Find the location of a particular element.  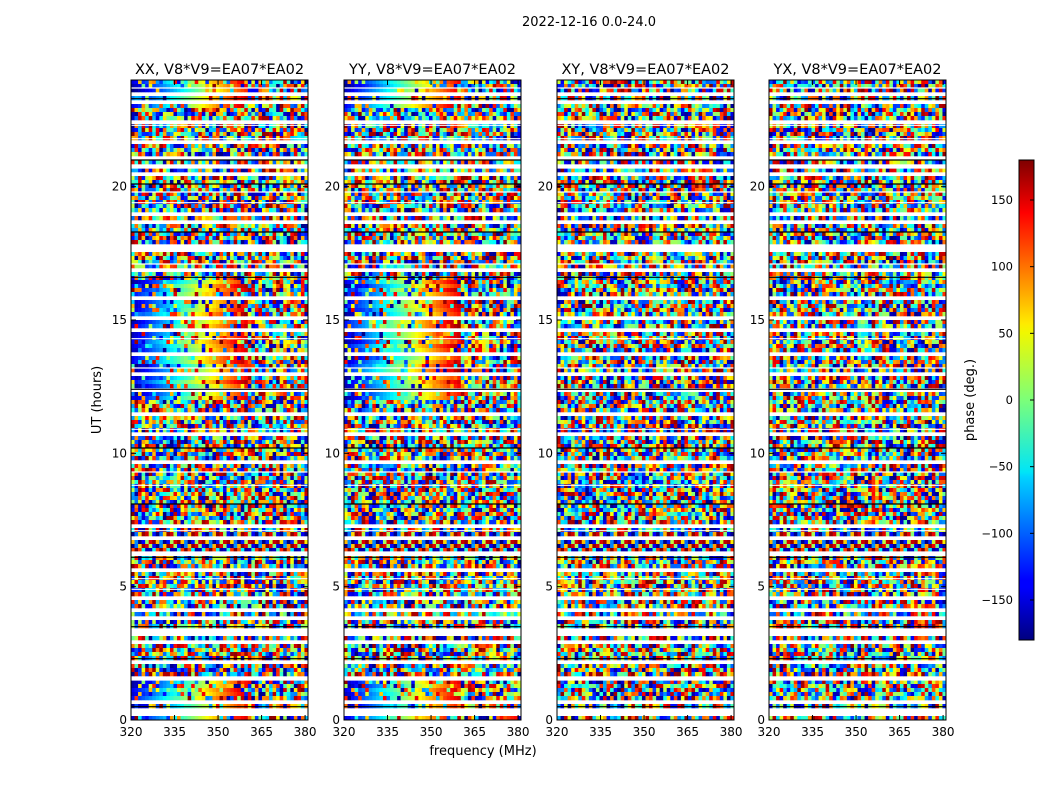

colorbar-tick-label: −50 is located at coordinates (1001, 467).